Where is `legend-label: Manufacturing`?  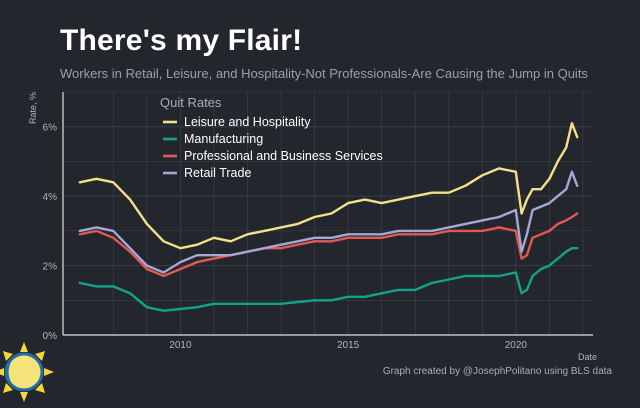
legend-label: Manufacturing is located at coordinates (223, 139).